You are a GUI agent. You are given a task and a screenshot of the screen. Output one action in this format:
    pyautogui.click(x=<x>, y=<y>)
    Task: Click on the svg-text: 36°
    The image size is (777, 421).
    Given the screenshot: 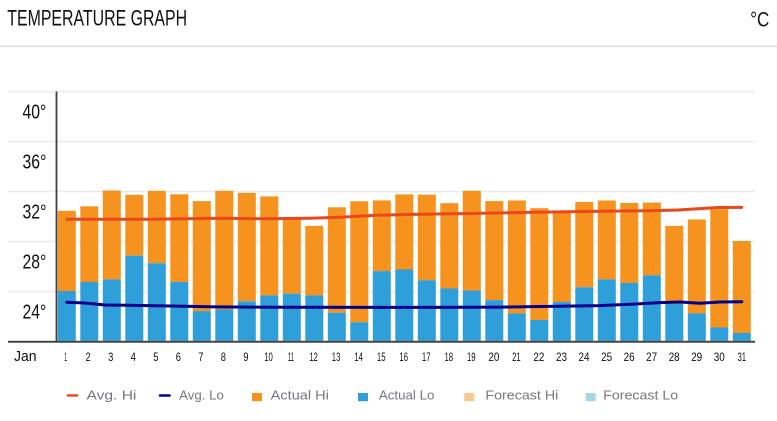 What is the action you would take?
    pyautogui.click(x=35, y=161)
    